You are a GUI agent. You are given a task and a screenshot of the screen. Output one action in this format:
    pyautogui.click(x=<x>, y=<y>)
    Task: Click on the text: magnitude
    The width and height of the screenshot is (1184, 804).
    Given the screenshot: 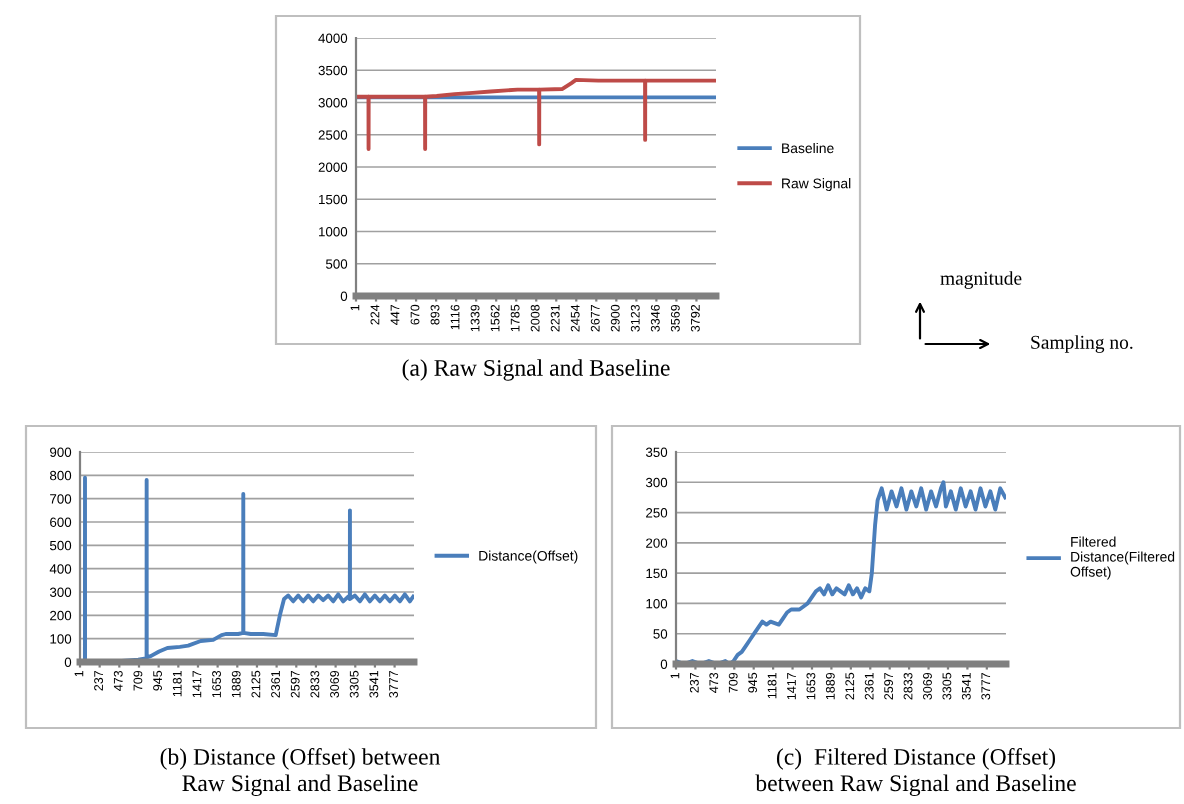 What is the action you would take?
    pyautogui.click(x=981, y=280)
    